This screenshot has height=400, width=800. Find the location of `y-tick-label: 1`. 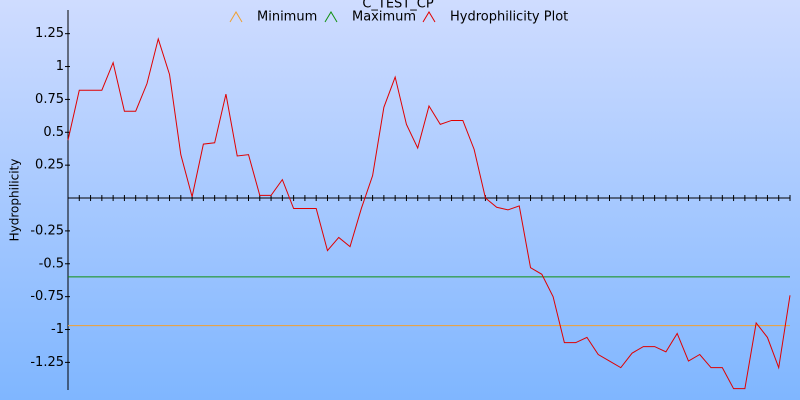

y-tick-label: 1 is located at coordinates (60, 66).